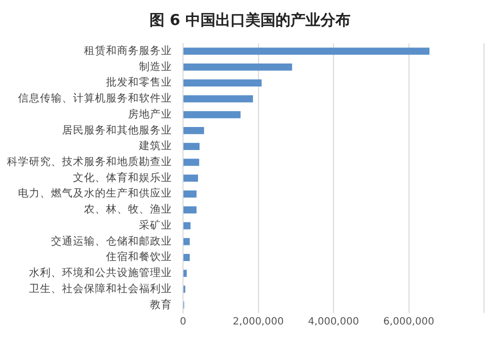 Image resolution: width=500 pixels, height=343 pixels. What do you see at coordinates (150, 113) in the screenshot?
I see `y-tick-label: 房地产业` at bounding box center [150, 113].